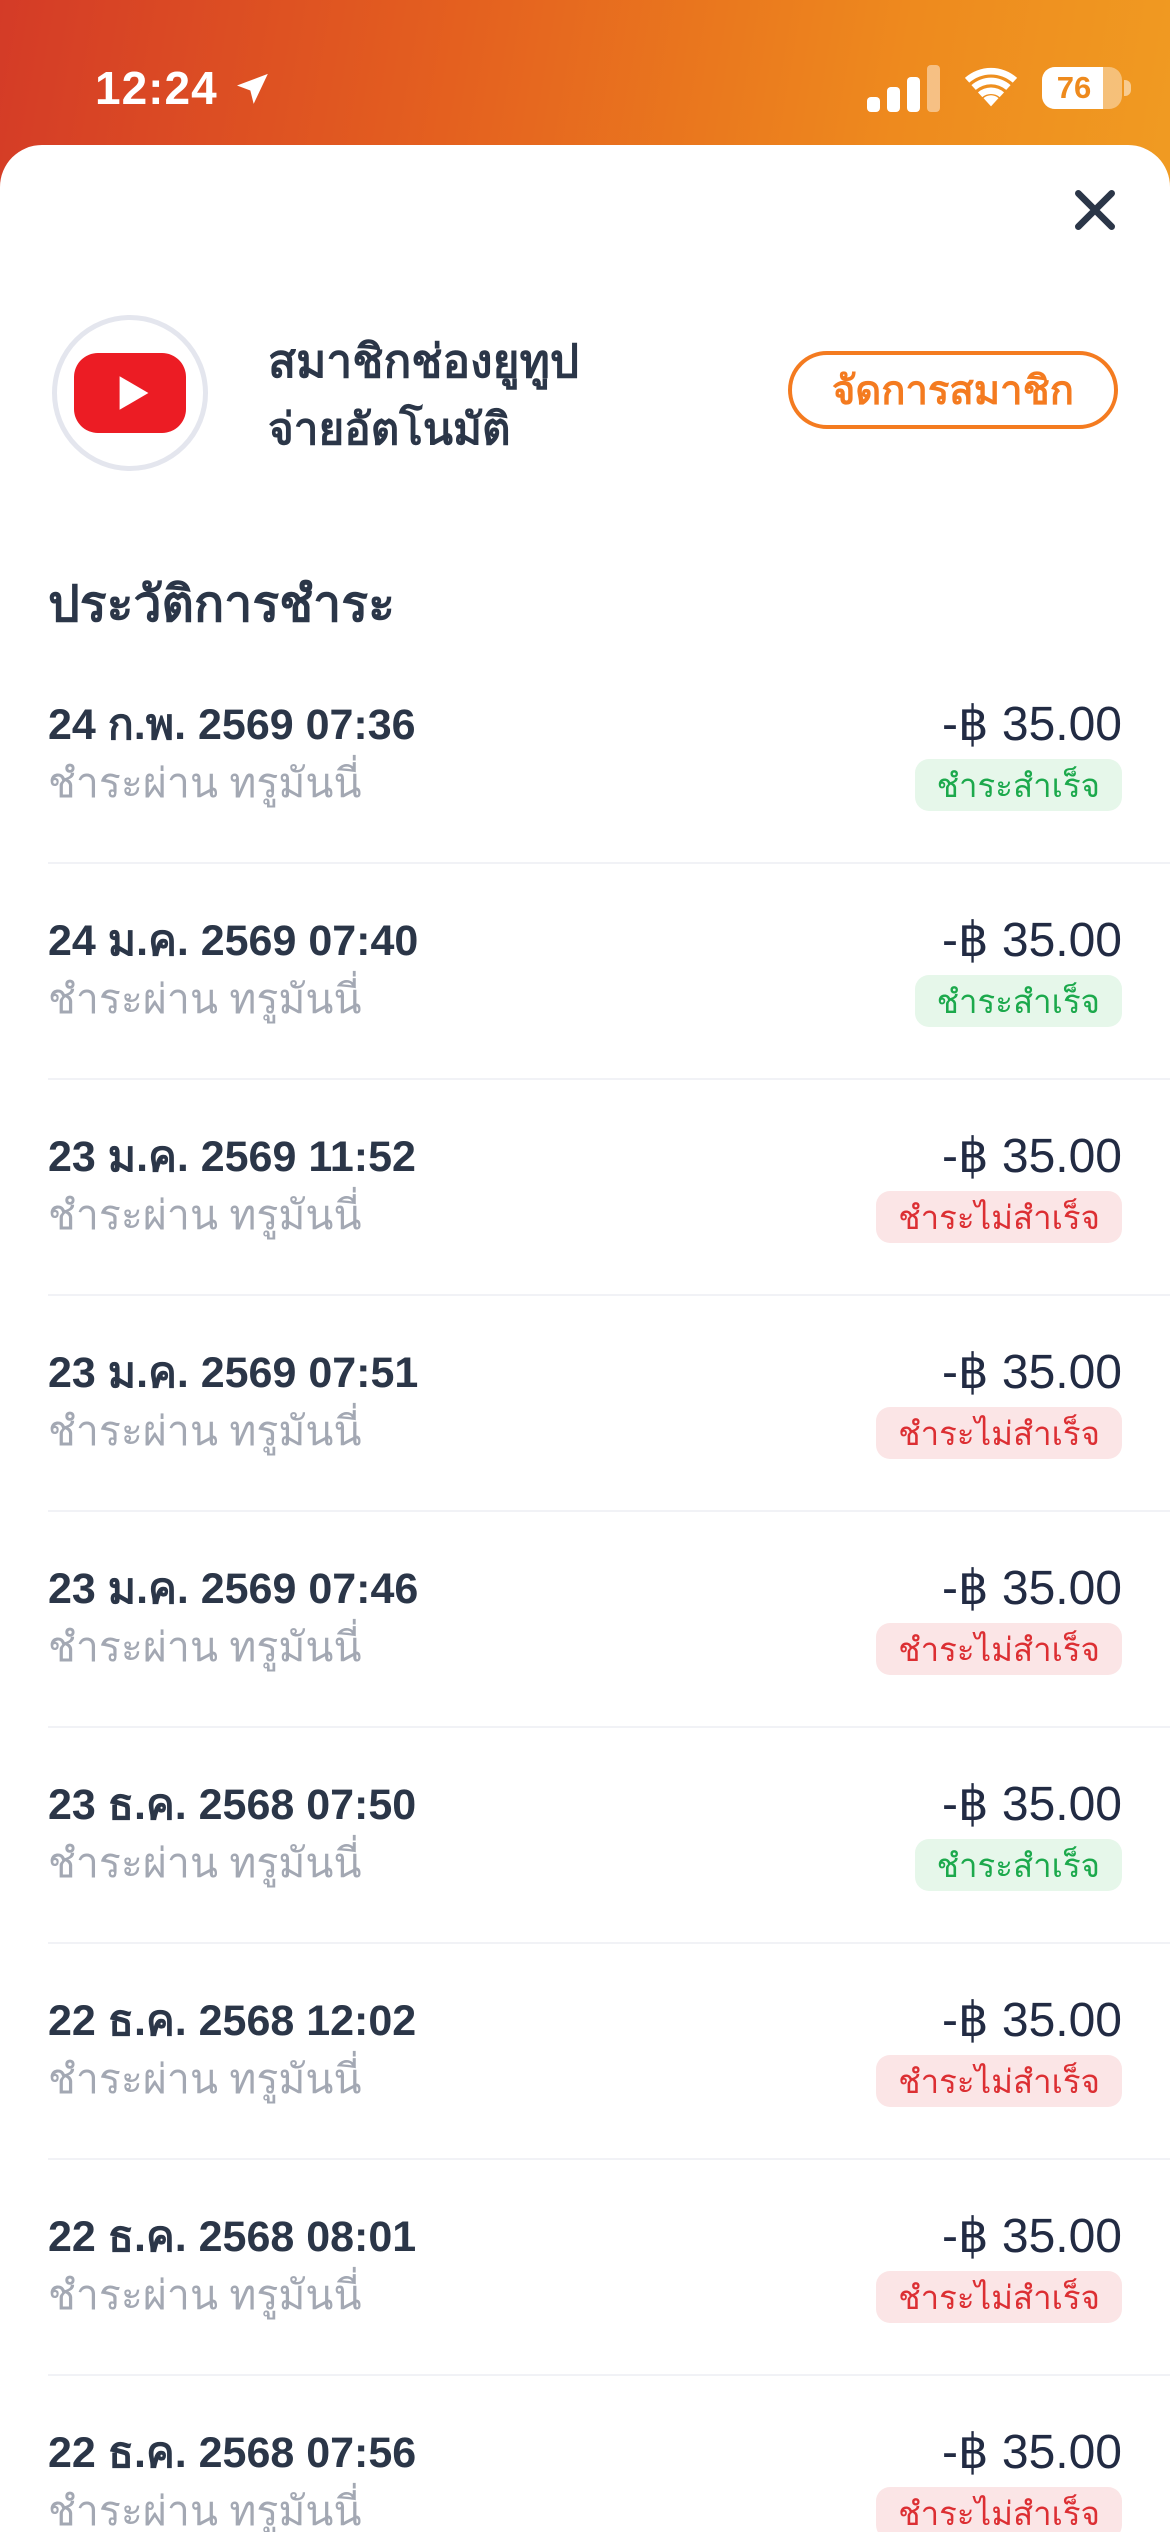 This screenshot has height=2532, width=1170. Describe the element at coordinates (232, 1157) in the screenshot. I see `row-datetime: 23 ม.ค. 2569 11:52` at that location.